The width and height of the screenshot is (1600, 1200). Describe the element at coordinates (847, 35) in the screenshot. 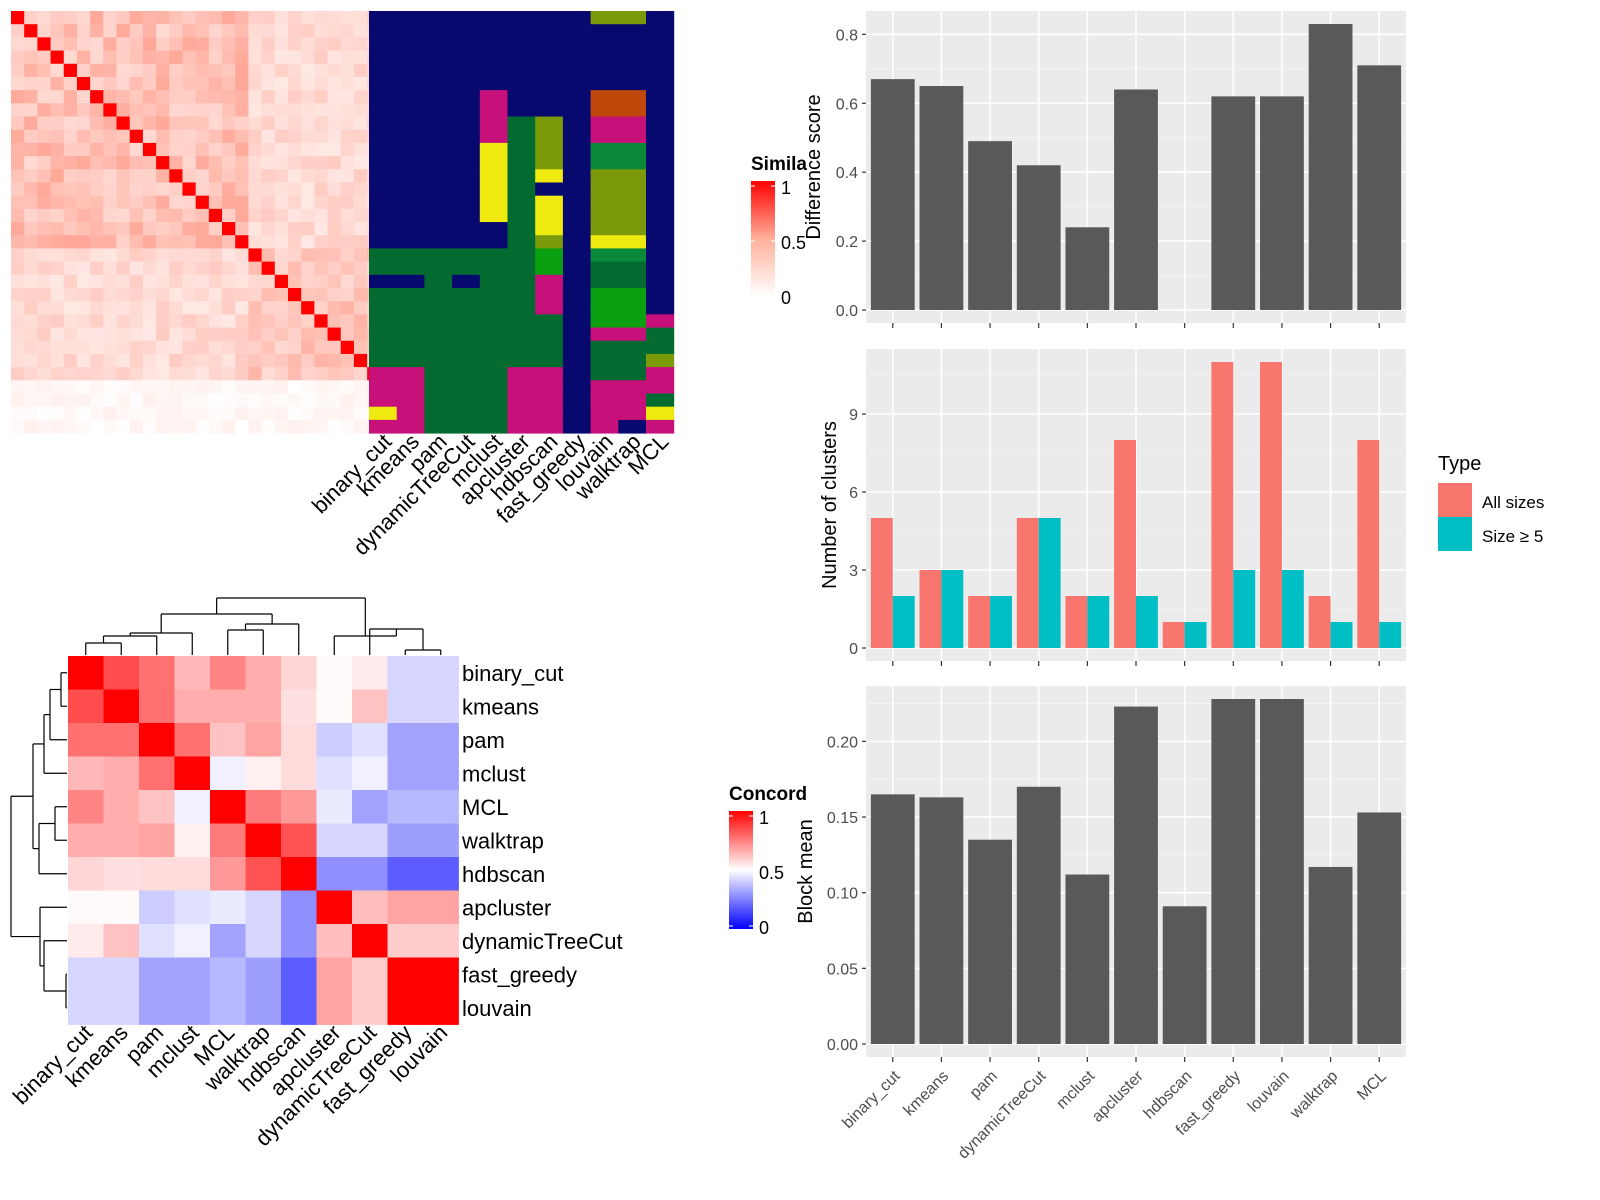

I see `y-tick-label: 0.8` at that location.